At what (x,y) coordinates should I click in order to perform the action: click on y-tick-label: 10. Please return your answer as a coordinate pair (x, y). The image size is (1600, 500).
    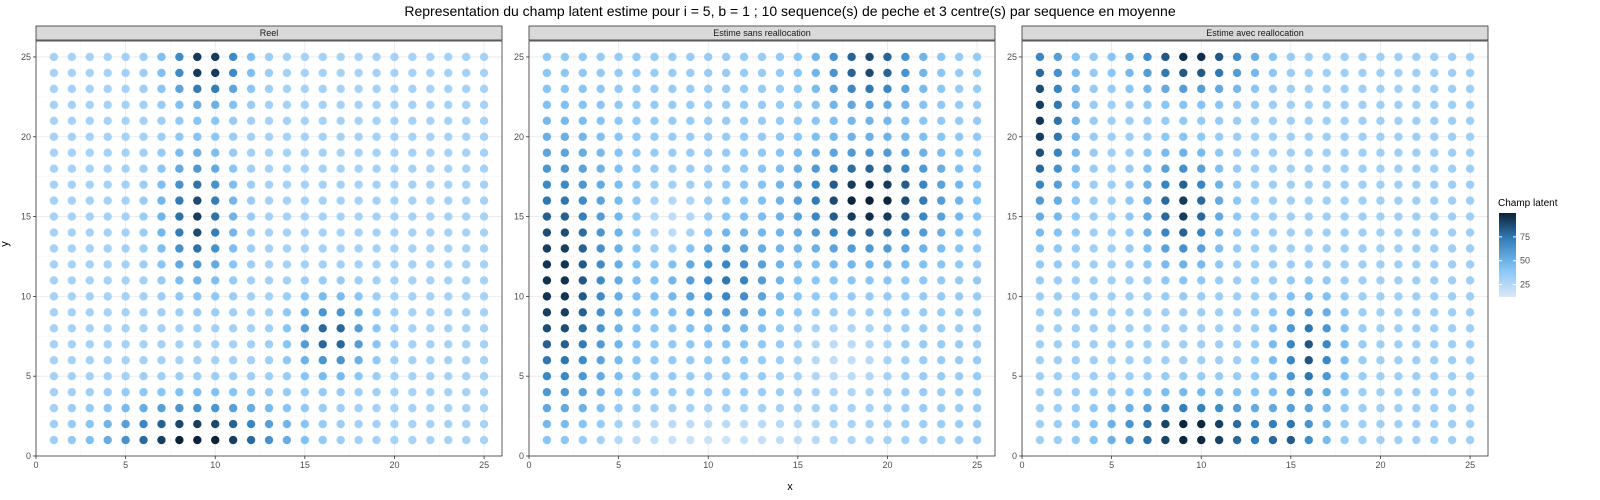
    Looking at the image, I should click on (1012, 296).